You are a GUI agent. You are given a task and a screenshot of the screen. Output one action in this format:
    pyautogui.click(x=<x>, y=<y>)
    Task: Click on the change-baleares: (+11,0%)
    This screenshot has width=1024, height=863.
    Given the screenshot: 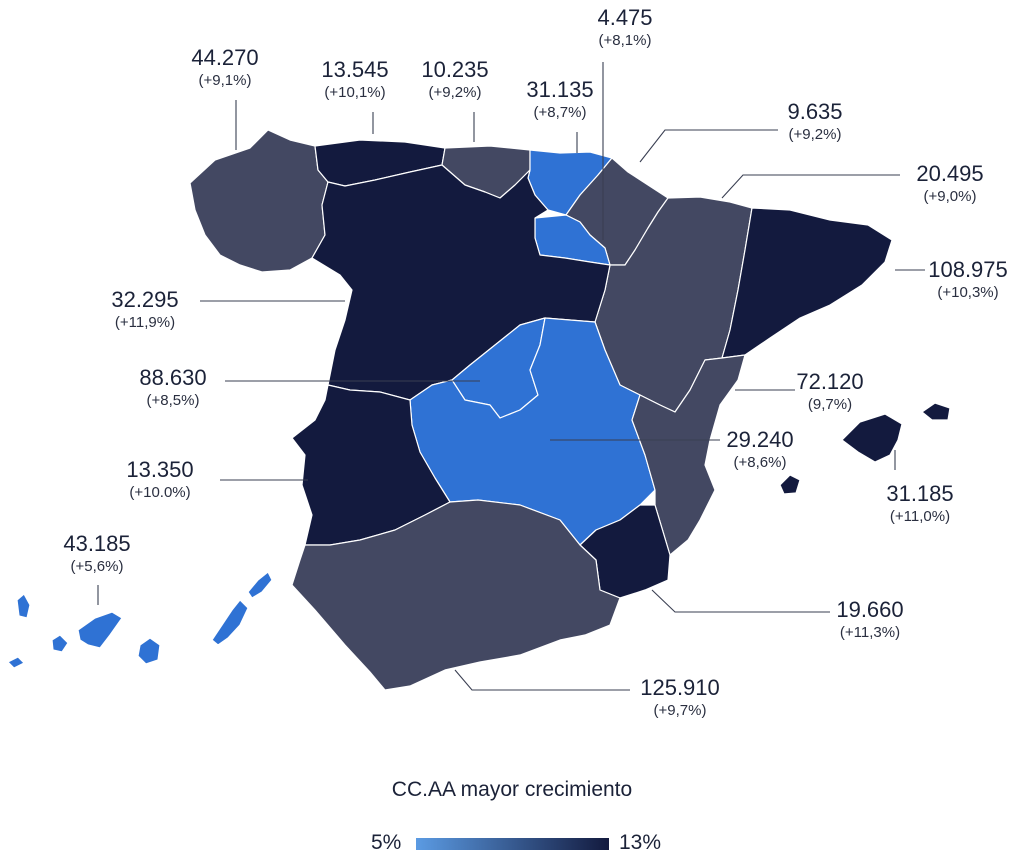 What is the action you would take?
    pyautogui.click(x=920, y=517)
    